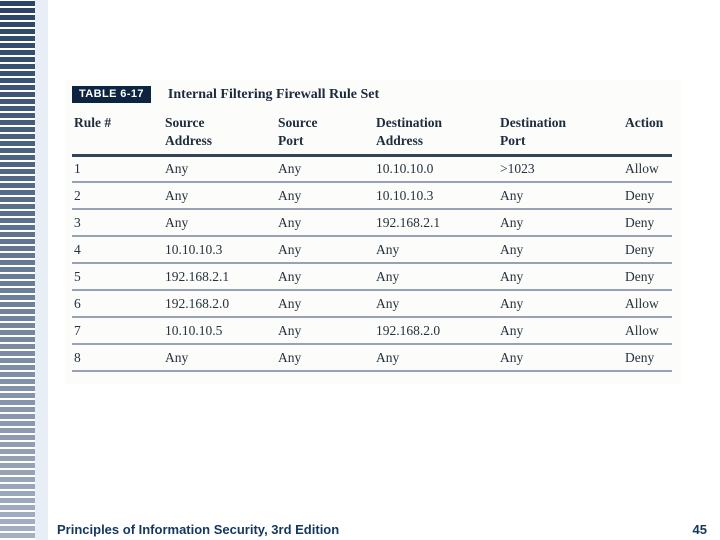 Image resolution: width=720 pixels, height=540 pixels. Describe the element at coordinates (648, 134) in the screenshot. I see `column-header-action: Action` at that location.